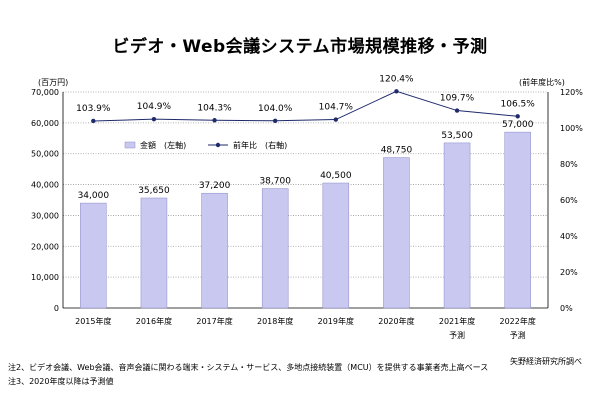  I want to click on source-credit: 矢野経済研究所調べ, so click(546, 361).